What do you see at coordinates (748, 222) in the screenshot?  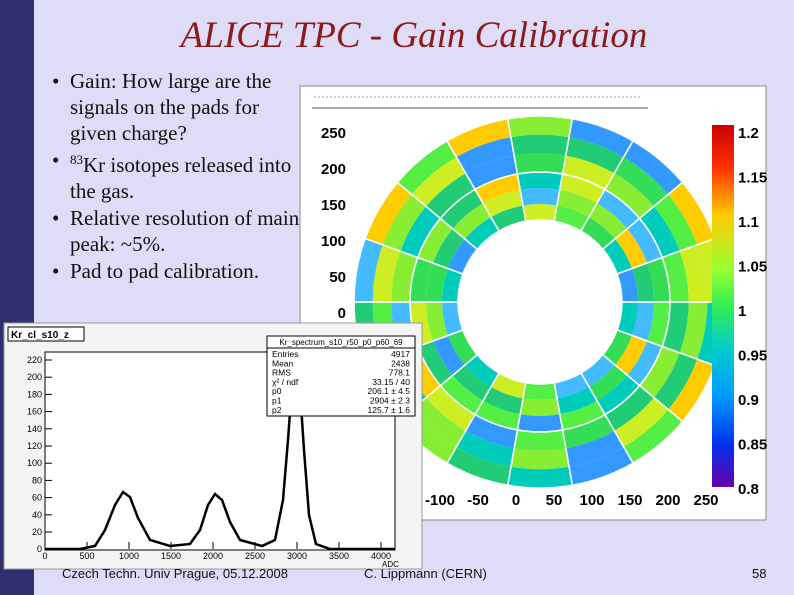 I see `colorbar-label: 1.1` at bounding box center [748, 222].